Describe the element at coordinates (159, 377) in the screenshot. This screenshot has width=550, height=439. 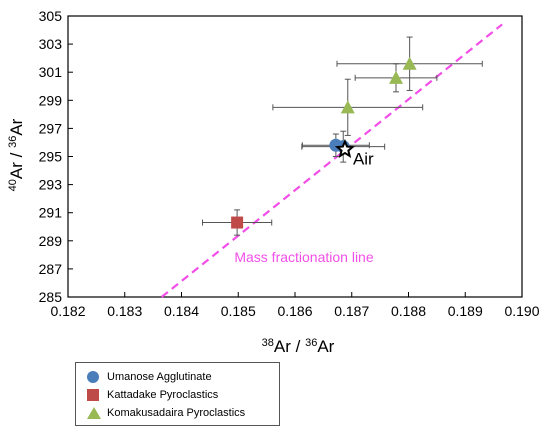
I see `legend-label: Umanose Agglutinate` at that location.